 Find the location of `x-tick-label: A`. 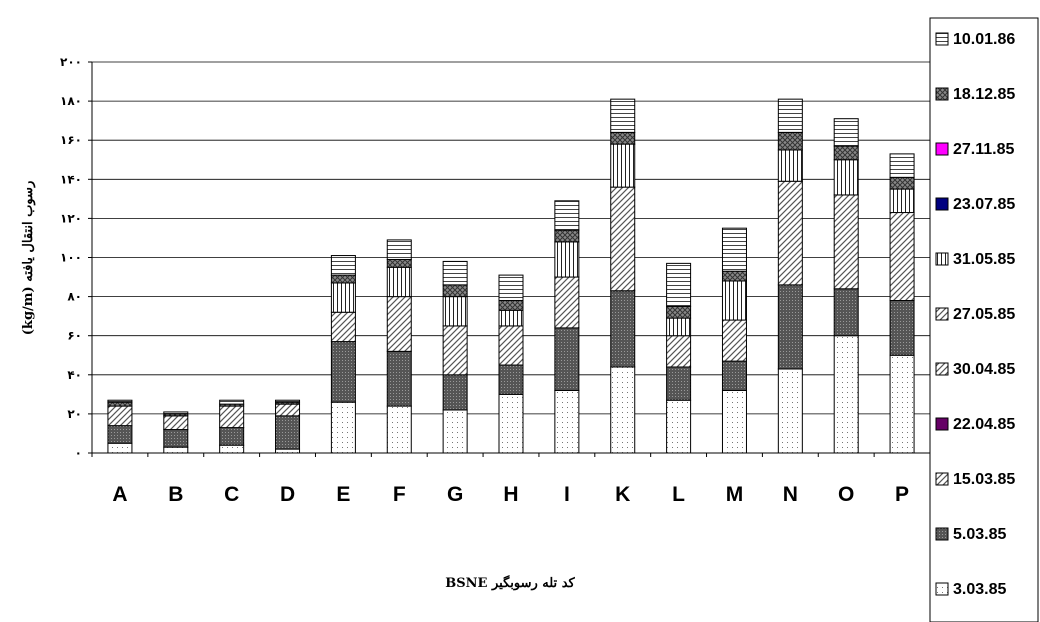

x-tick-label: A is located at coordinates (119, 494).